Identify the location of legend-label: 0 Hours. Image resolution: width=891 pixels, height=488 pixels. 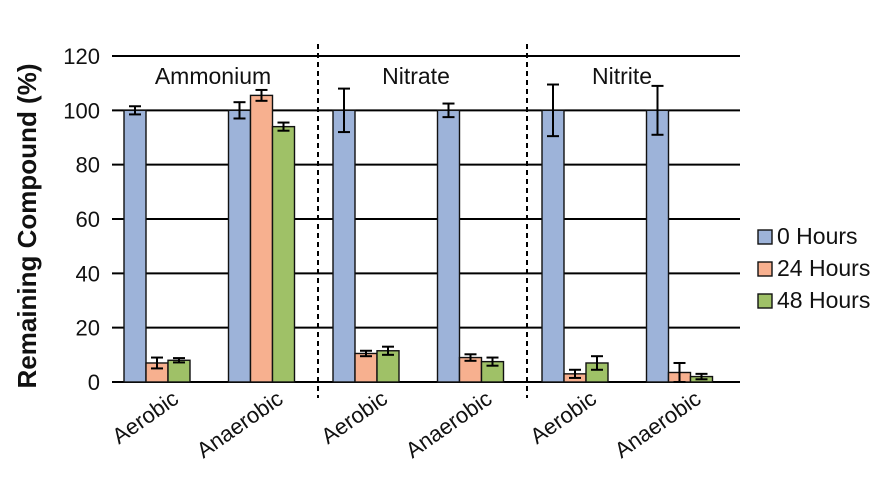
(817, 236).